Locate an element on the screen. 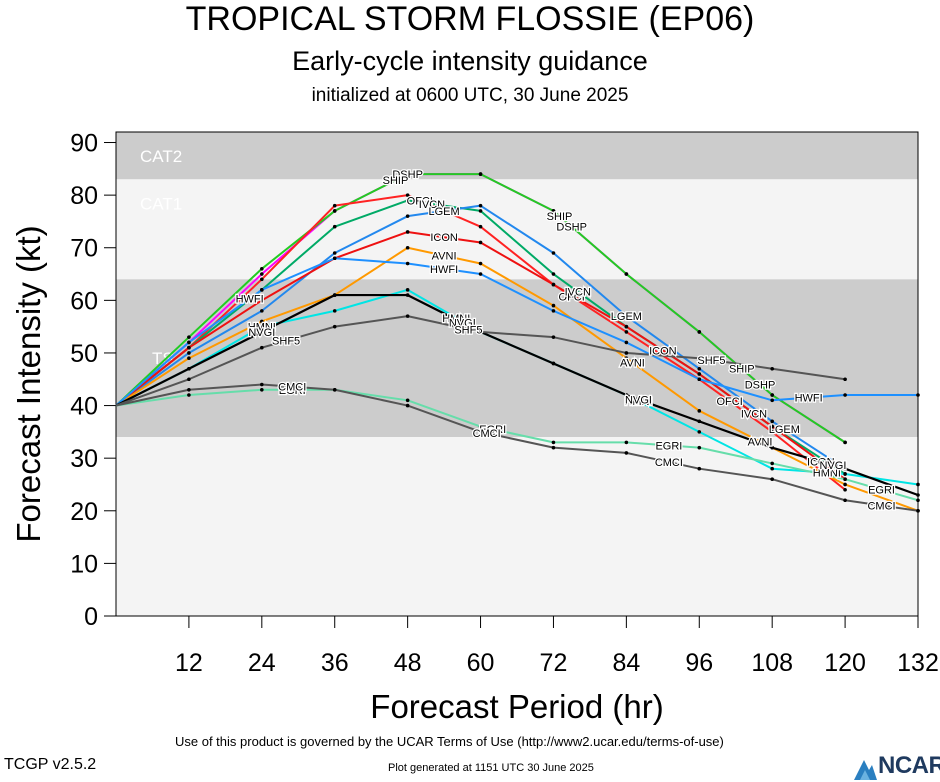 The image size is (940, 782). x-tick-label: 120 is located at coordinates (845, 663).